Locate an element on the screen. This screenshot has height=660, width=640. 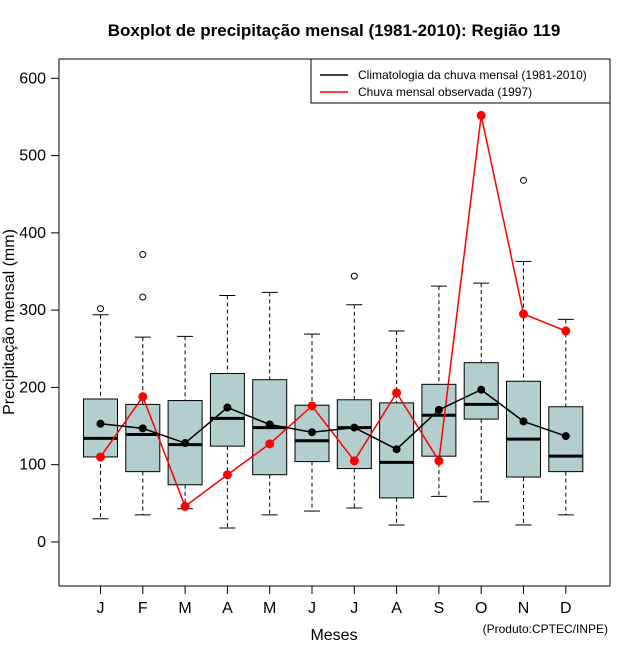
legend-box is located at coordinates (460, 81).